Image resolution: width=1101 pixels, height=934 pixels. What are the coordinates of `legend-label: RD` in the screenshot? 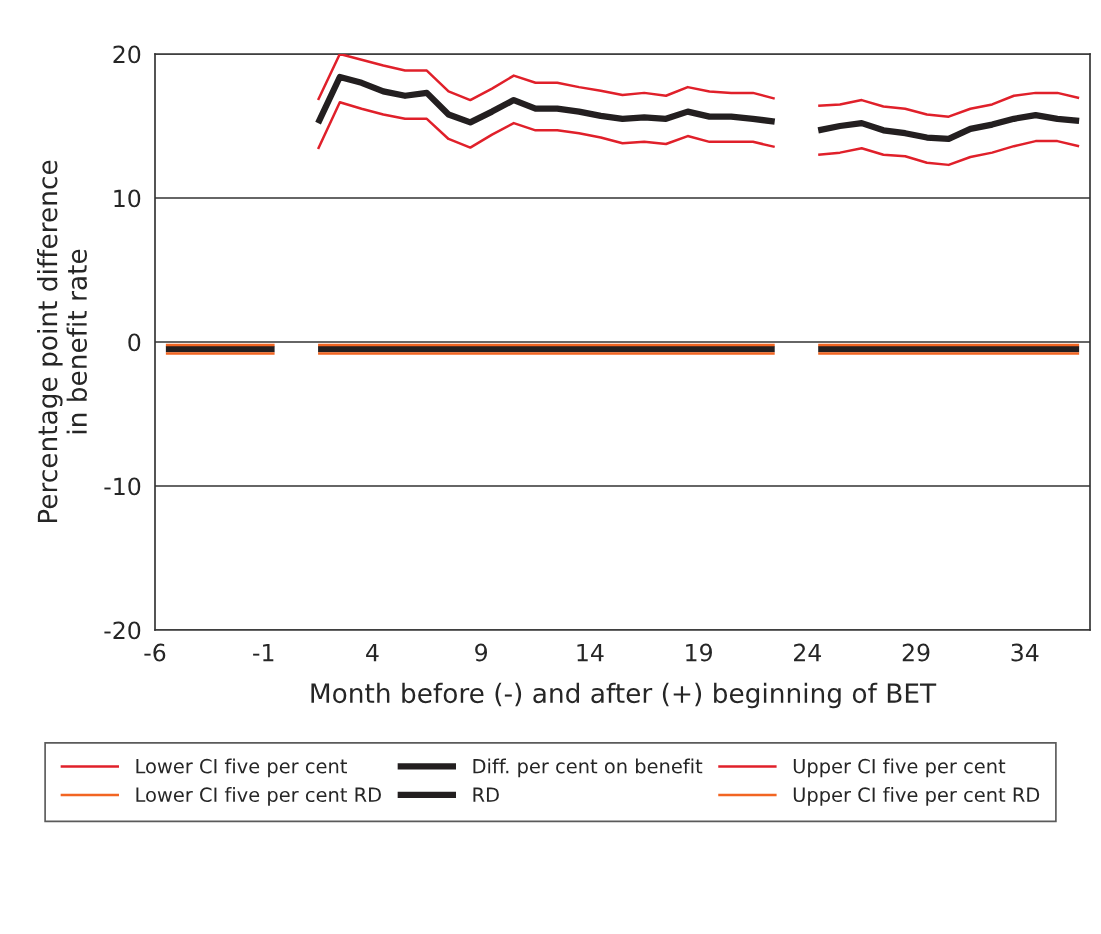 It's located at (486, 794).